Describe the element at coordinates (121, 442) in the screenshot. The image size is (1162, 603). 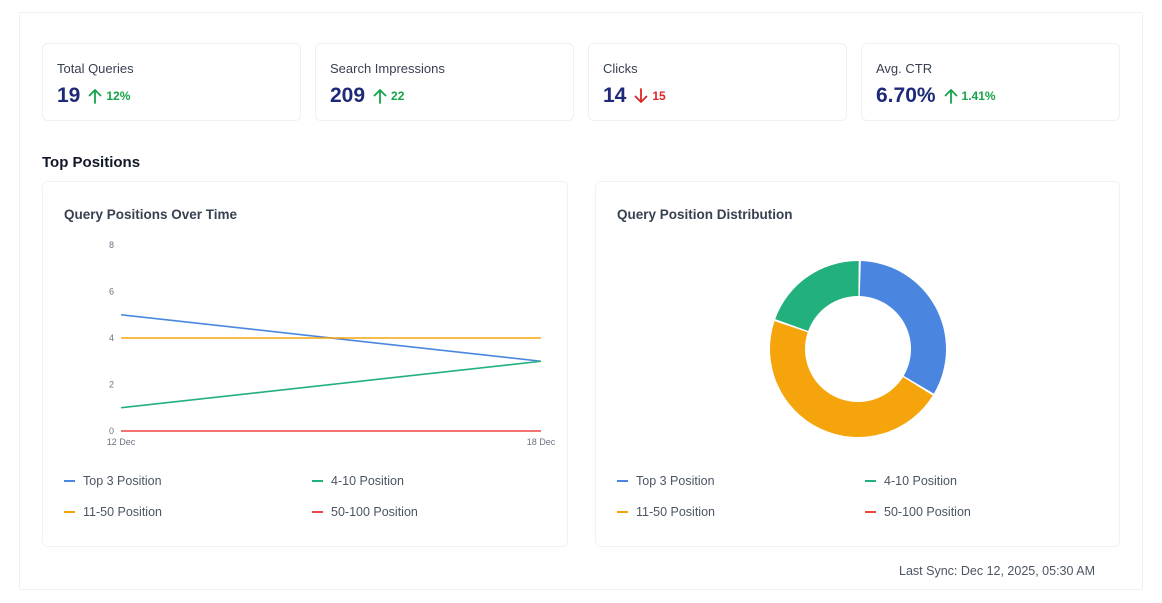
I see `x-tick-label: 12 Dec` at that location.